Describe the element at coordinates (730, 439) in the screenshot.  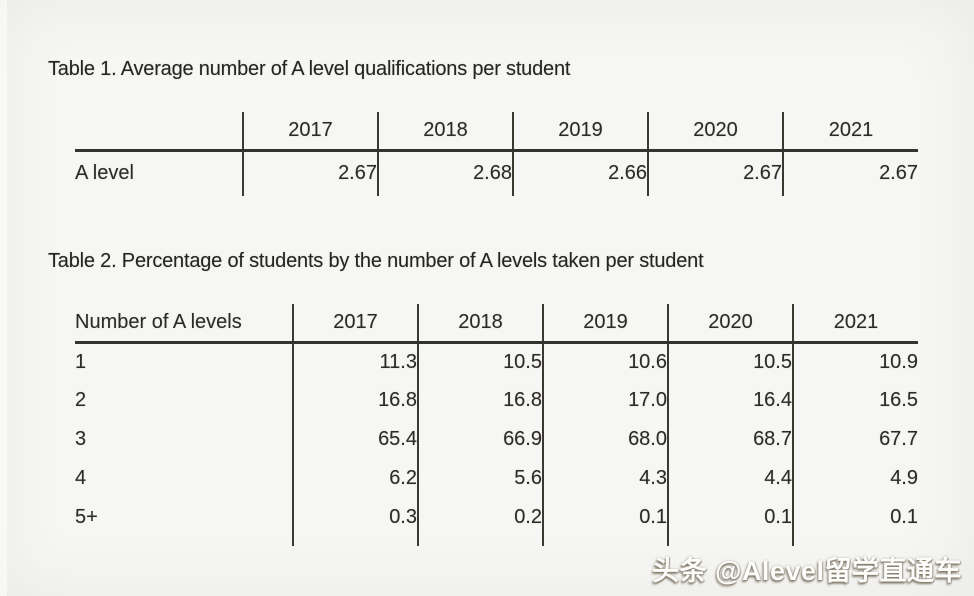
I see `value-cell: 68.7` at that location.